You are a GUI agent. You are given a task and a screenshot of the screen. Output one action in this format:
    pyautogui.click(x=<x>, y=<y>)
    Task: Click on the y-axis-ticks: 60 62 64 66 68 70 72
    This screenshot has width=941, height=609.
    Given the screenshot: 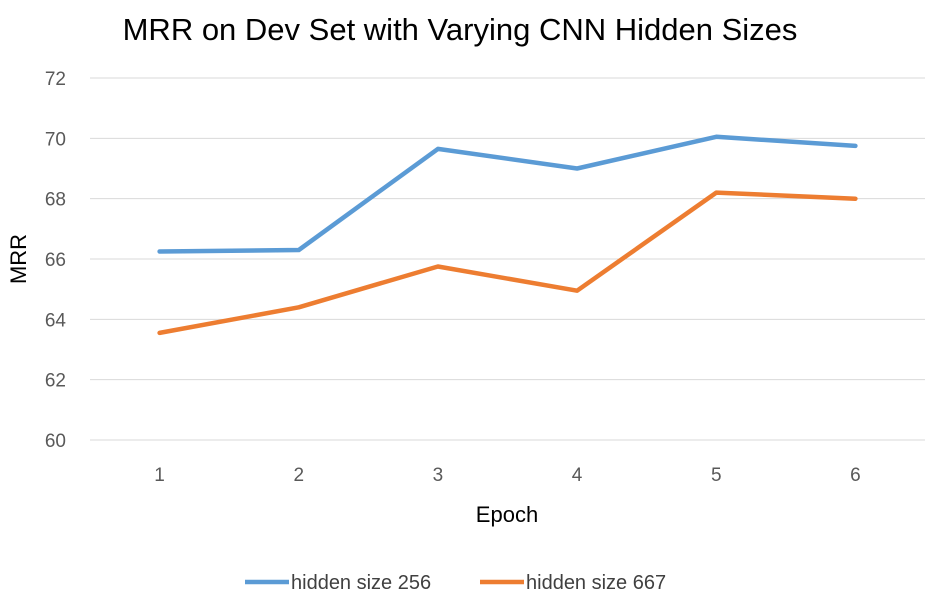 What is the action you would take?
    pyautogui.click(x=56, y=260)
    